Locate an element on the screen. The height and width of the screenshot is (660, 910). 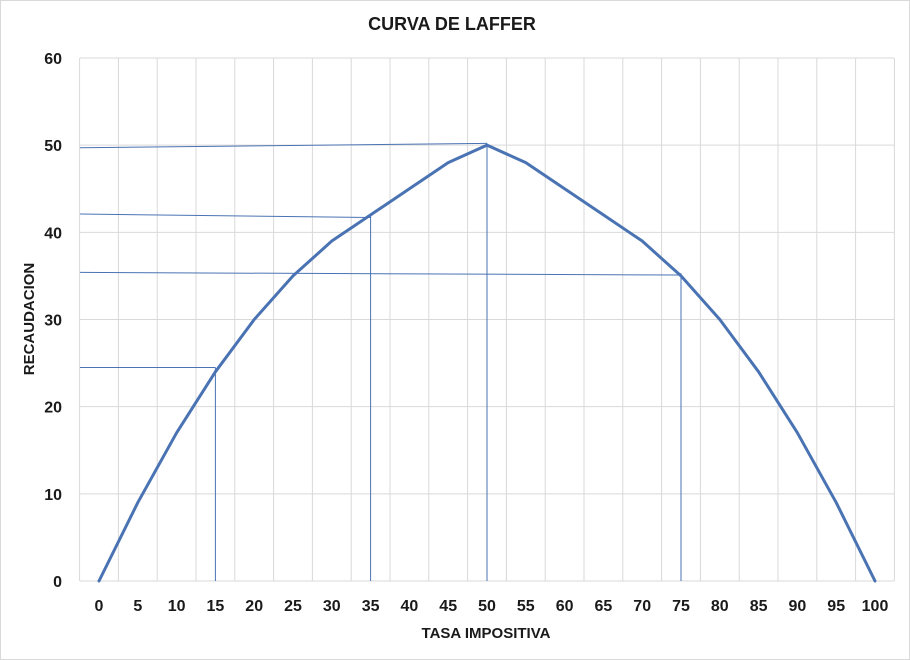
y-tick-label: 30 is located at coordinates (53, 321).